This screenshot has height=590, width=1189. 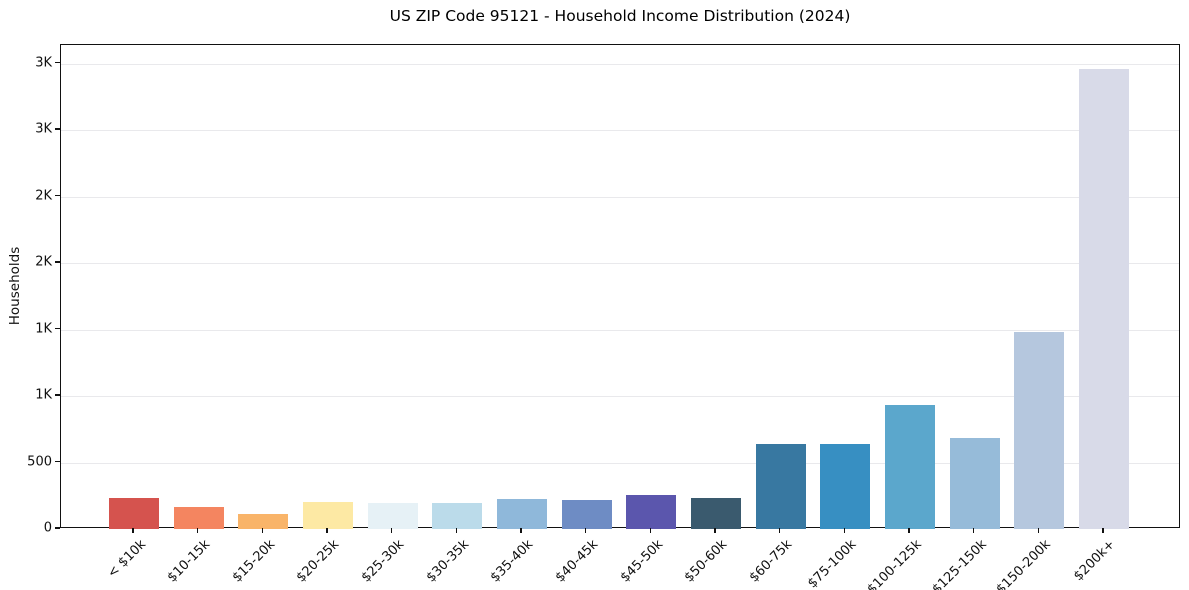 What do you see at coordinates (522, 513) in the screenshot?
I see `bar-$35-40k` at bounding box center [522, 513].